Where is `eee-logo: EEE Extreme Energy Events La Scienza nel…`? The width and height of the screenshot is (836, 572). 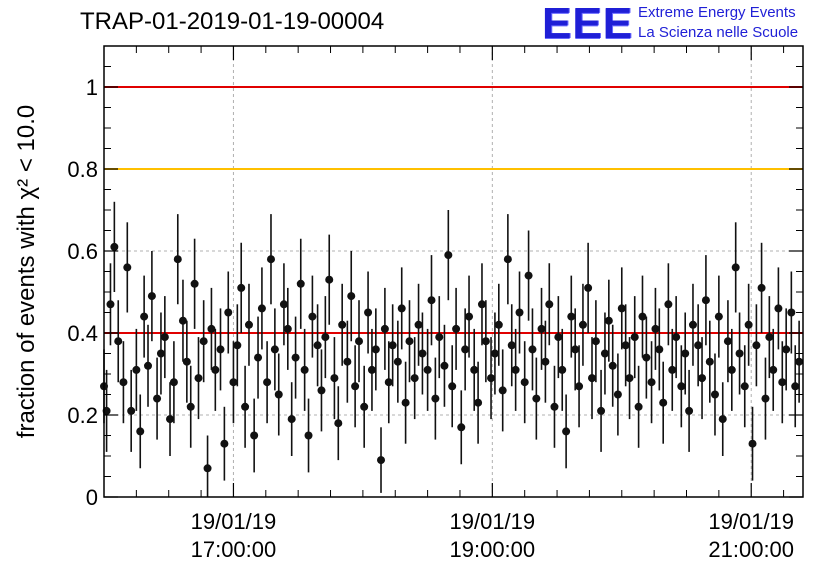 eee-logo: EEE Extreme Energy Events La Scienza nel… is located at coordinates (687, 24).